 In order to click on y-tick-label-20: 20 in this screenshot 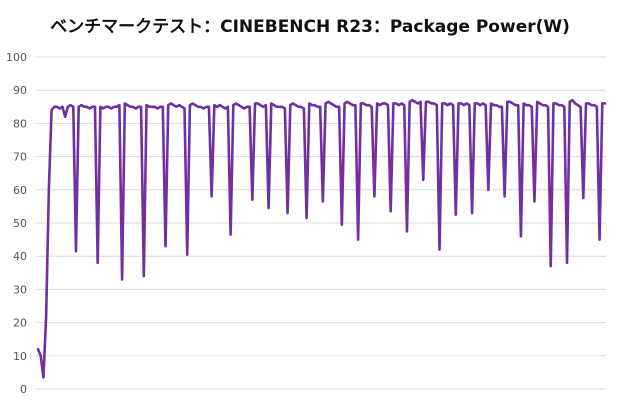, I will do `click(20, 323)`.